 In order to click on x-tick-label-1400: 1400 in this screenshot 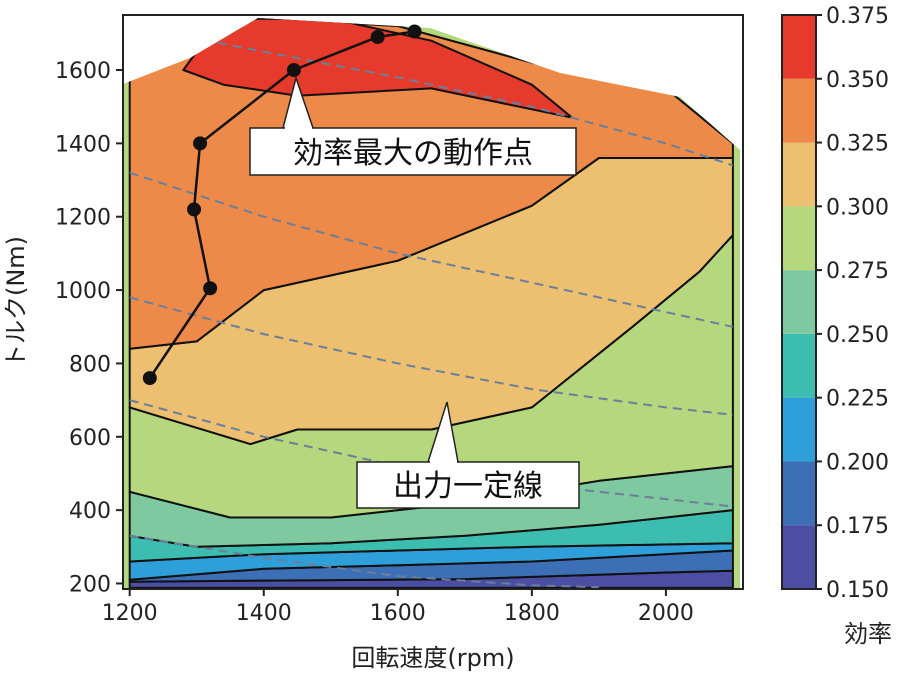, I will do `click(264, 613)`.